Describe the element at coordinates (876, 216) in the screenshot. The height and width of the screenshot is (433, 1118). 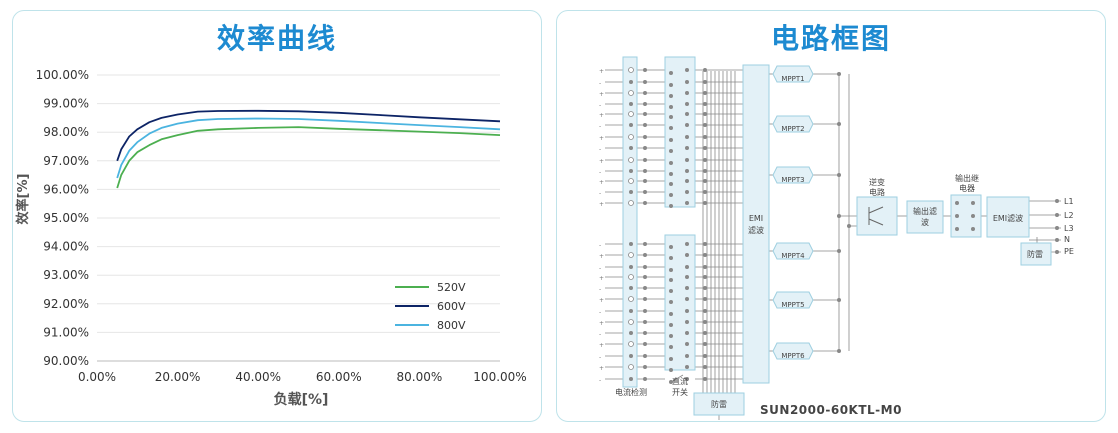
I see `igbt-symbol` at that location.